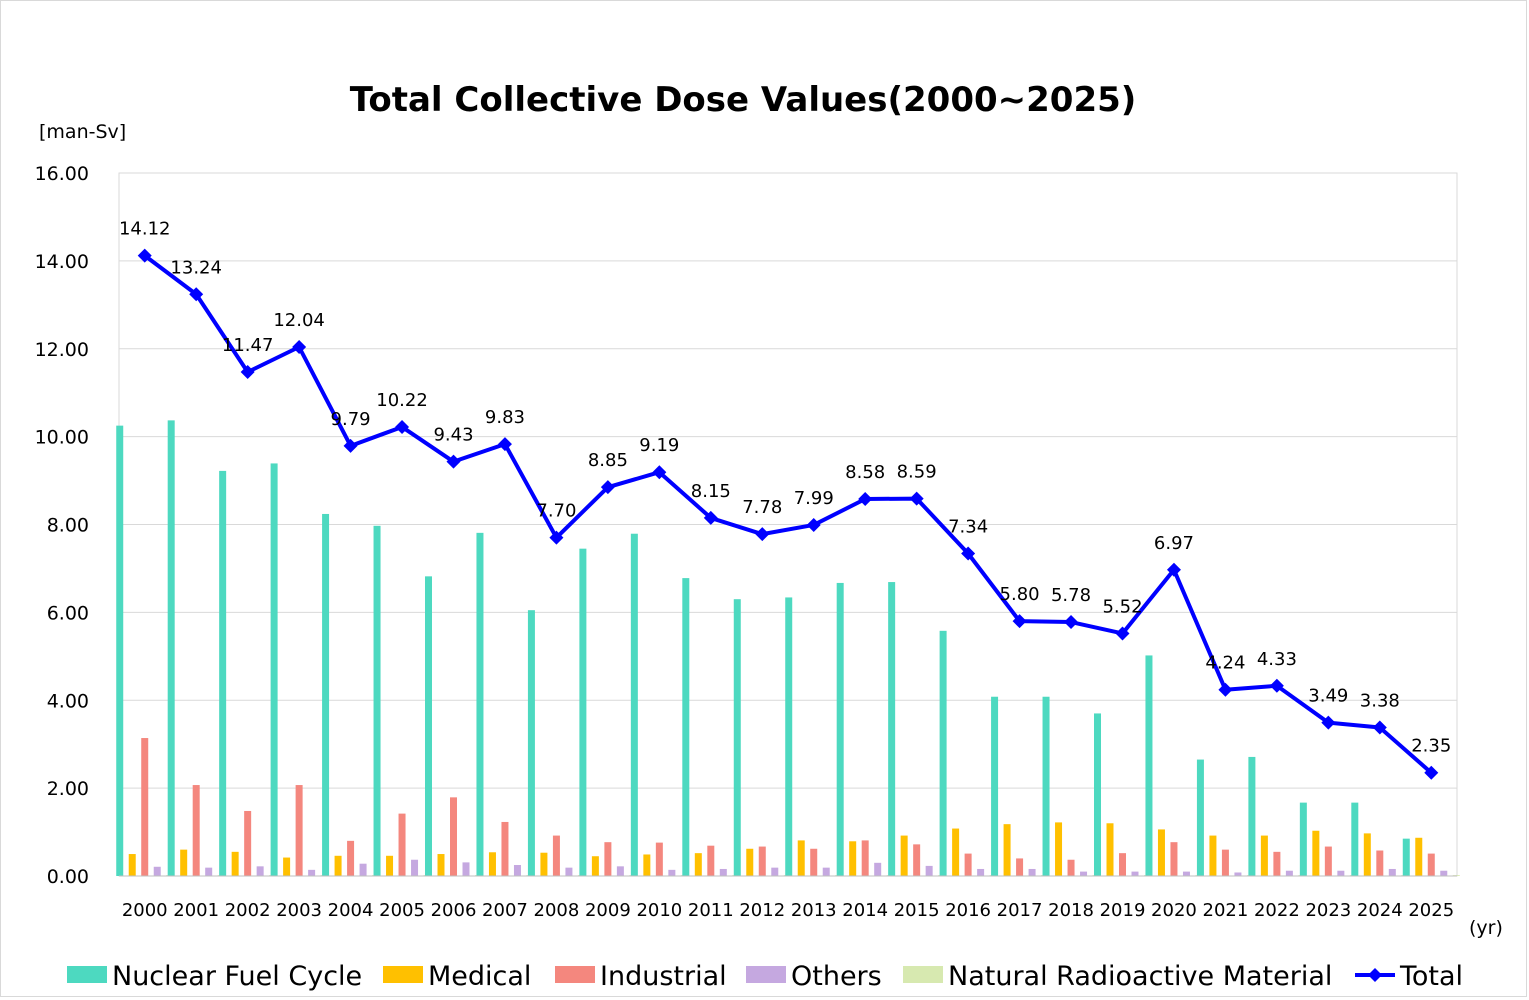  What do you see at coordinates (1020, 910) in the screenshot?
I see `x-tick-label: 2017` at bounding box center [1020, 910].